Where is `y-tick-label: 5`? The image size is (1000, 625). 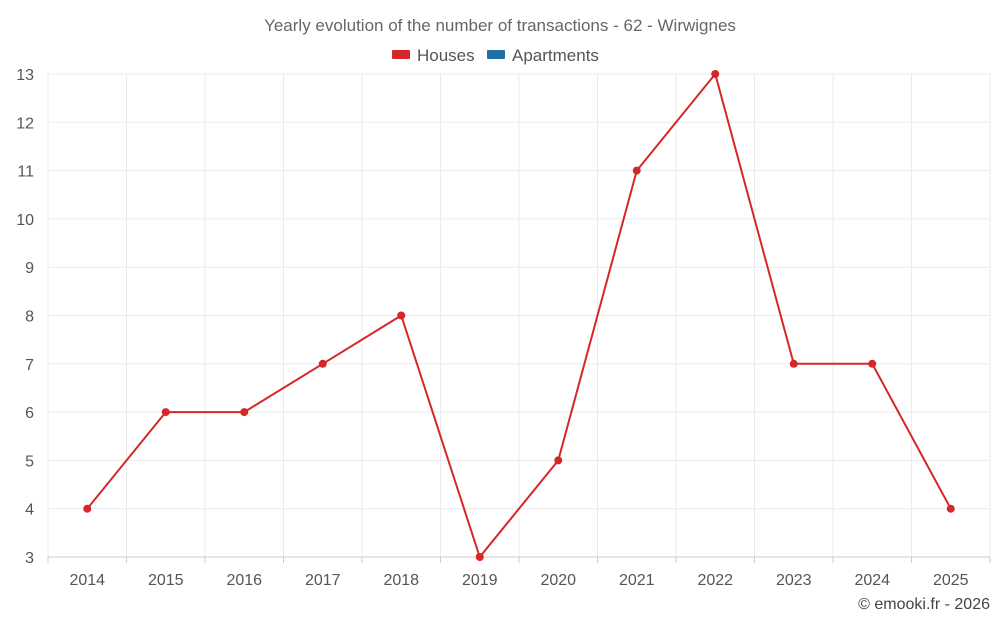
y-tick-label: 5 is located at coordinates (29, 461).